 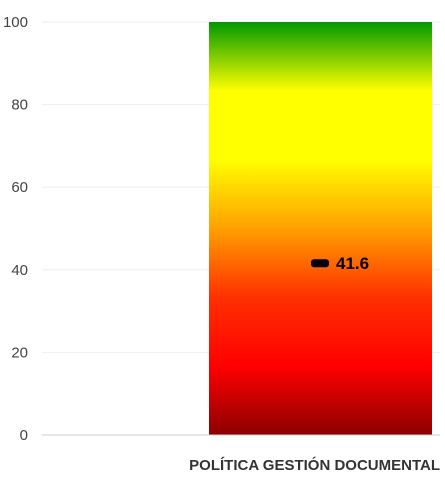 I want to click on y-tick-label-40: 40, so click(x=19, y=270).